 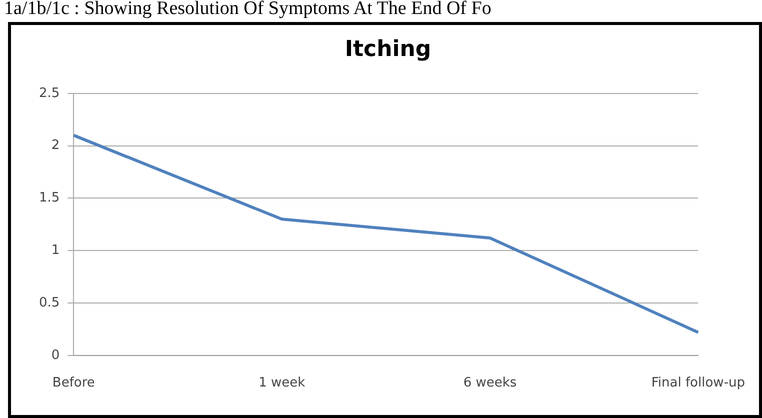 I want to click on y-tick-label: 0, so click(x=55, y=355).